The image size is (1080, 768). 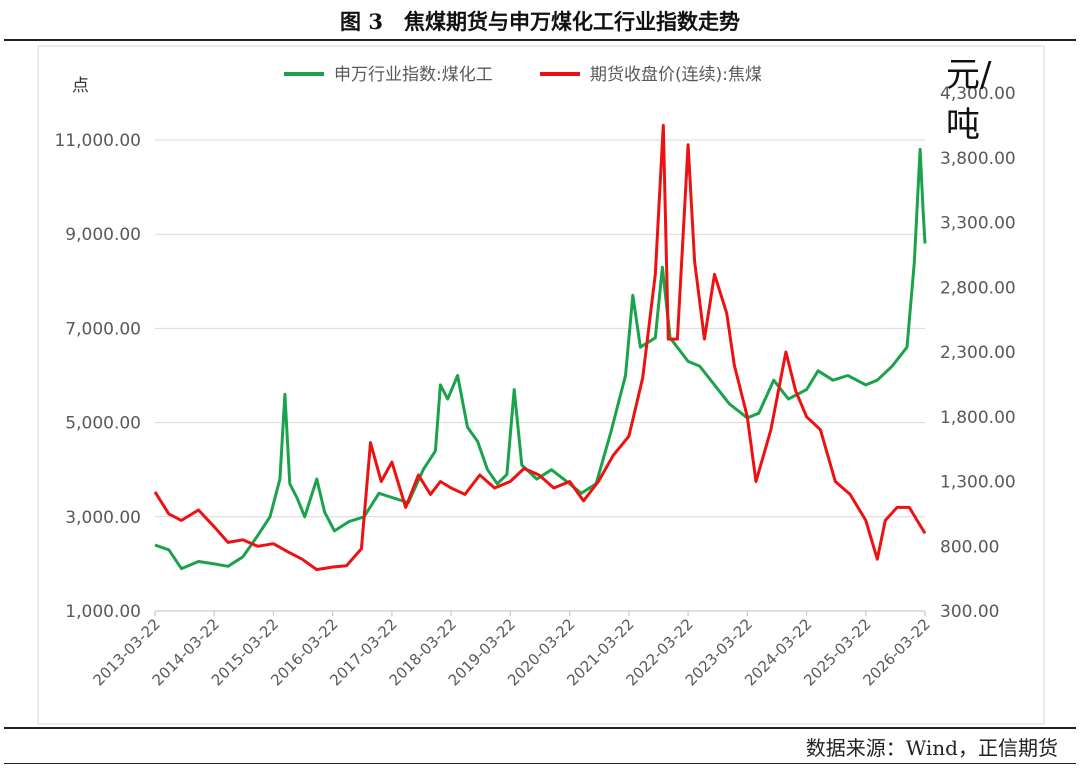 I want to click on data-source: 数据来源：Wind，正信期货, so click(x=931, y=748).